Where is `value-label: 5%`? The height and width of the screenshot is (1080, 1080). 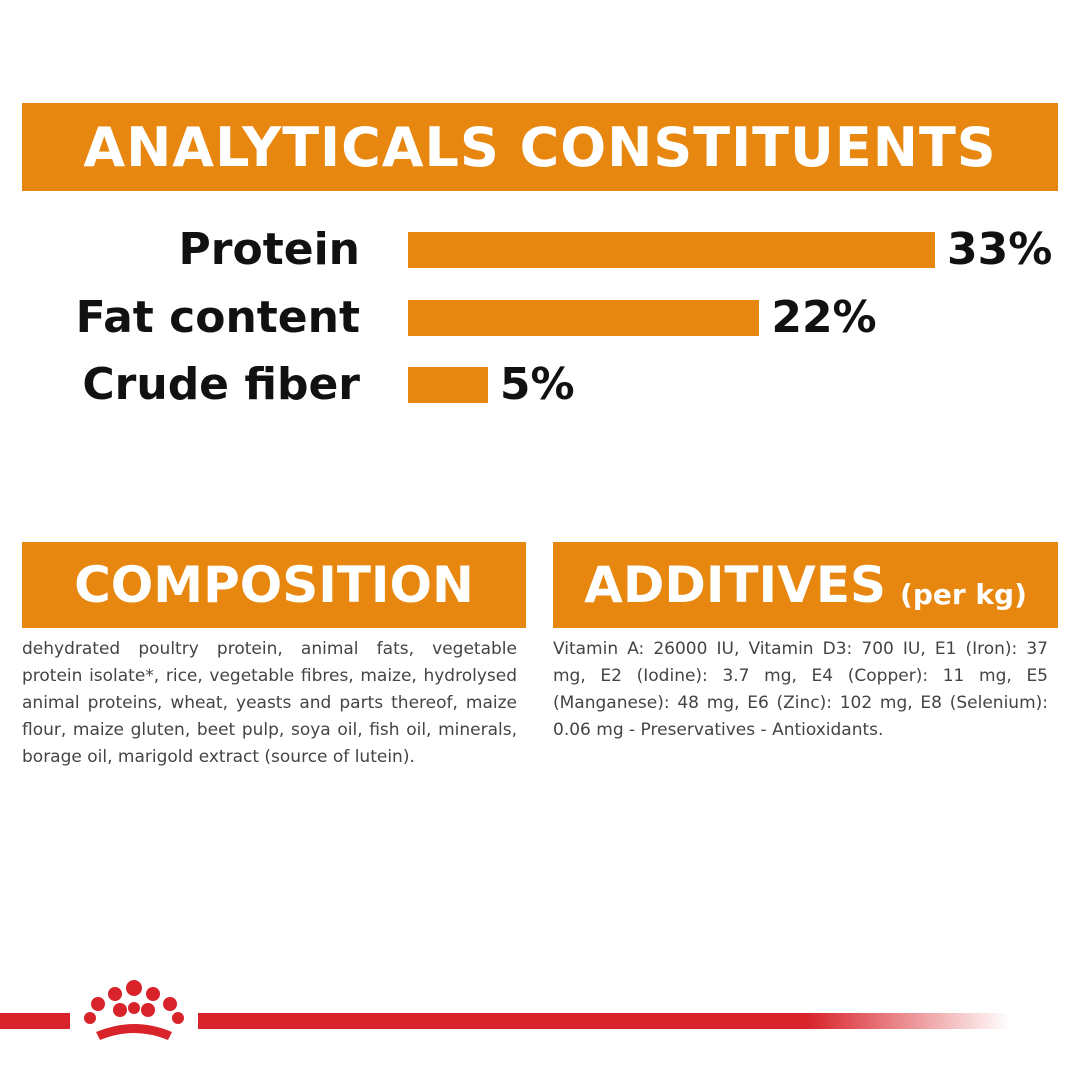 value-label: 5% is located at coordinates (537, 384).